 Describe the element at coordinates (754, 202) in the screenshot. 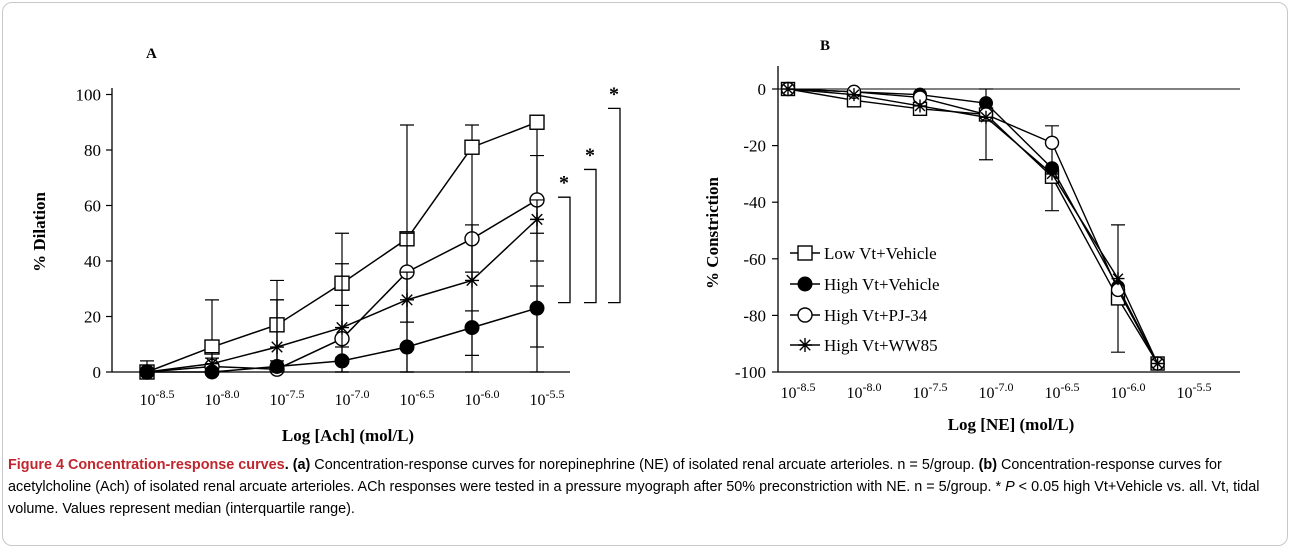

I see `panel-b-y-tick-label: -40` at that location.